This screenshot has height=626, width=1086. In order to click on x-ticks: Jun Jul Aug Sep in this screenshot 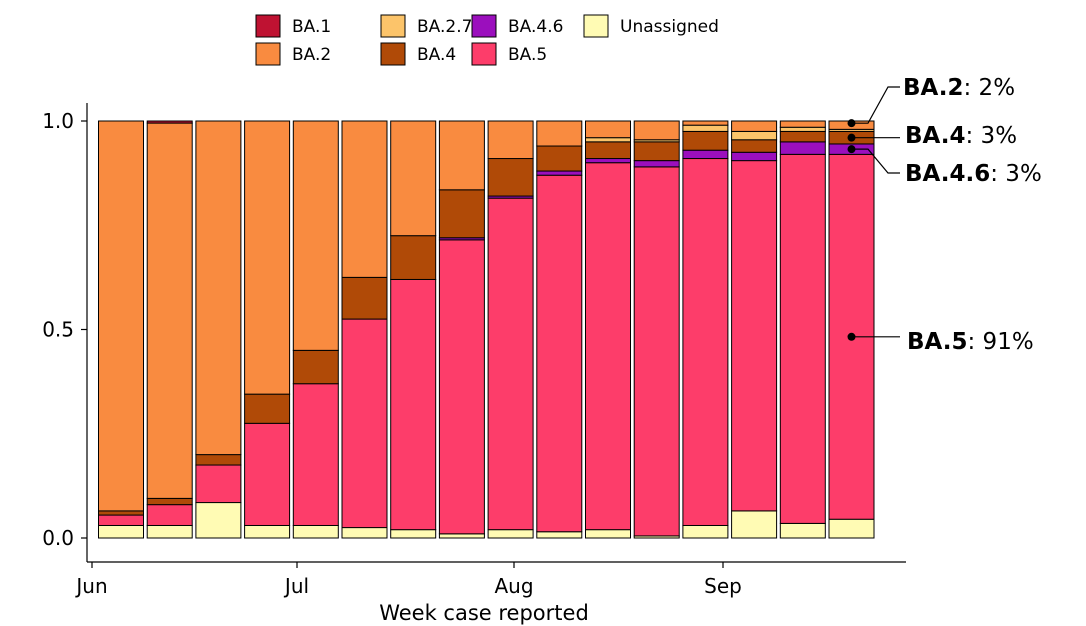, I will do `click(408, 580)`.